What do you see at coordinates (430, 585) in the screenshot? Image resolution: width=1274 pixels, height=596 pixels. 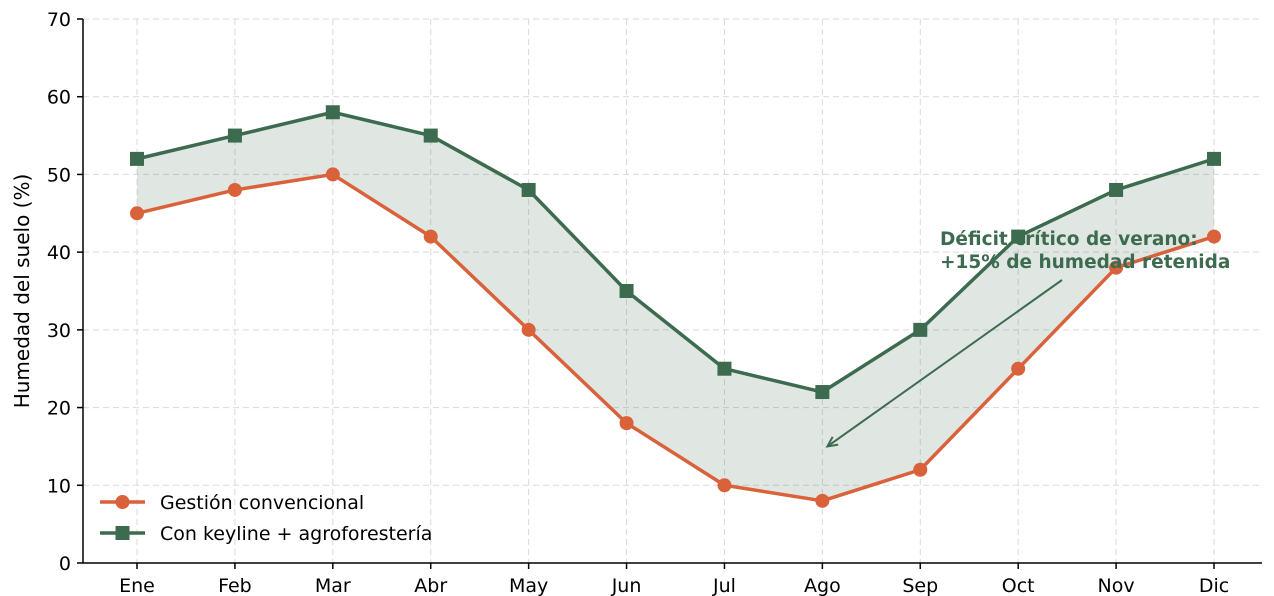 I see `x-tick-label: Abr` at bounding box center [430, 585].